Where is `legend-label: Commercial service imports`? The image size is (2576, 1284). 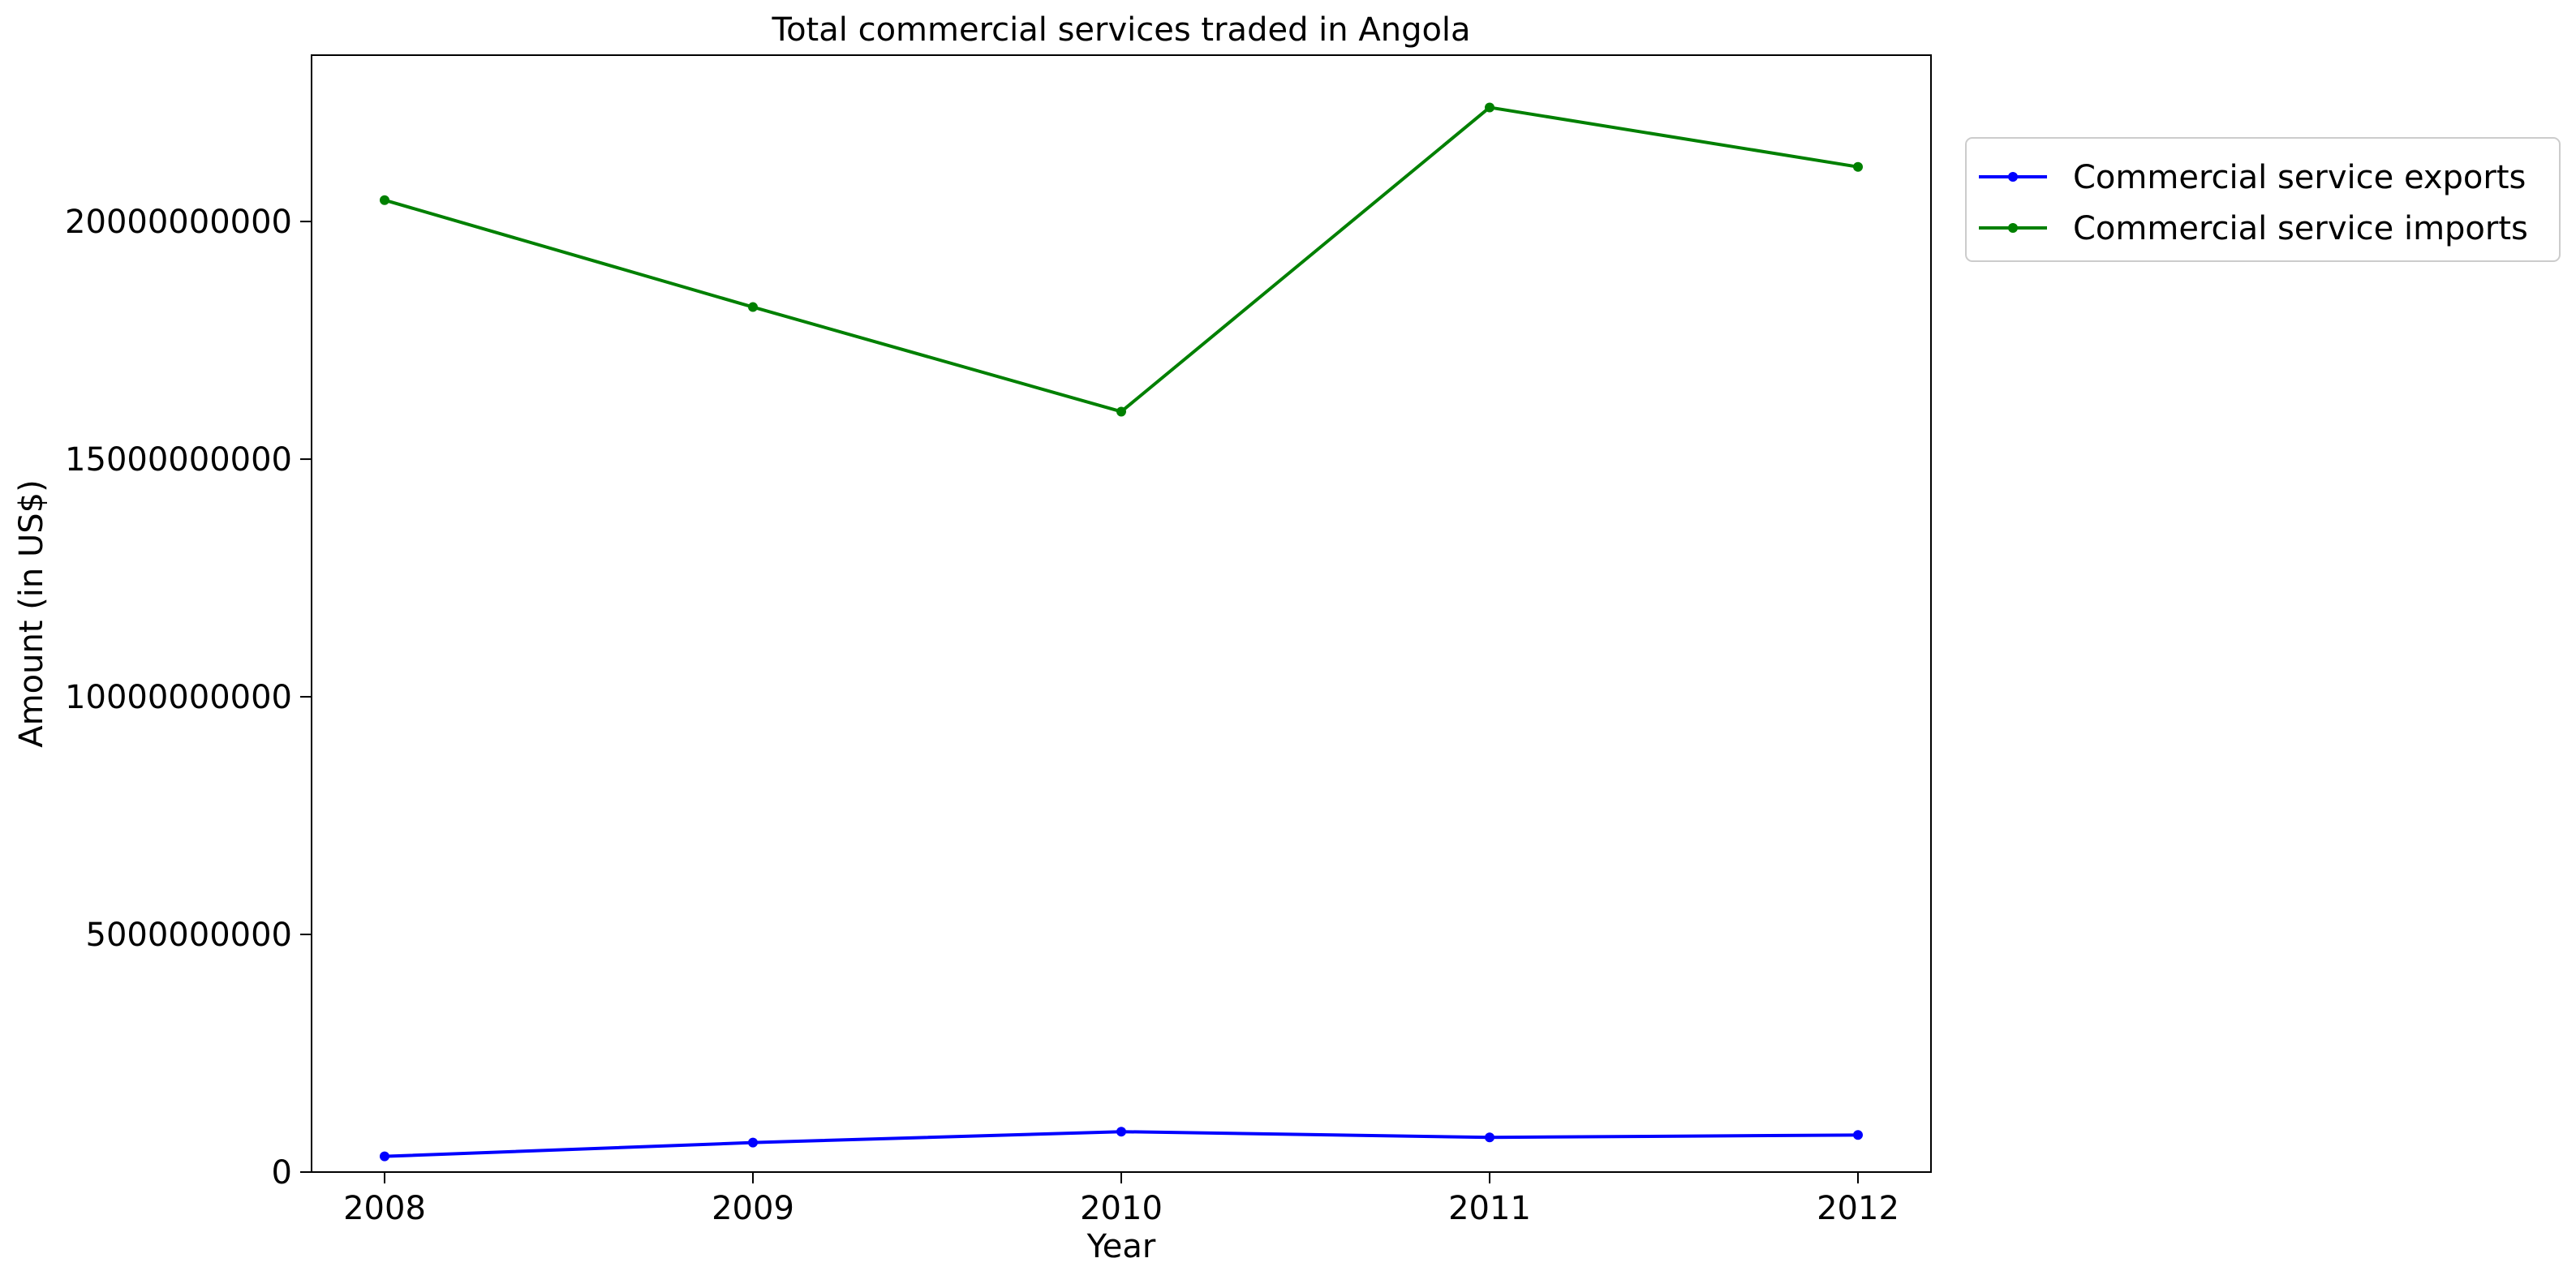
legend-label: Commercial service imports is located at coordinates (2300, 228).